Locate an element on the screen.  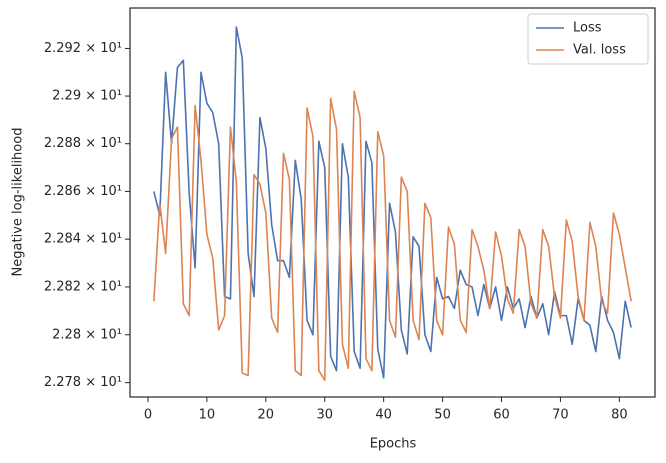
y-tick-label: 2.29 × 10¹ is located at coordinates (87, 96).